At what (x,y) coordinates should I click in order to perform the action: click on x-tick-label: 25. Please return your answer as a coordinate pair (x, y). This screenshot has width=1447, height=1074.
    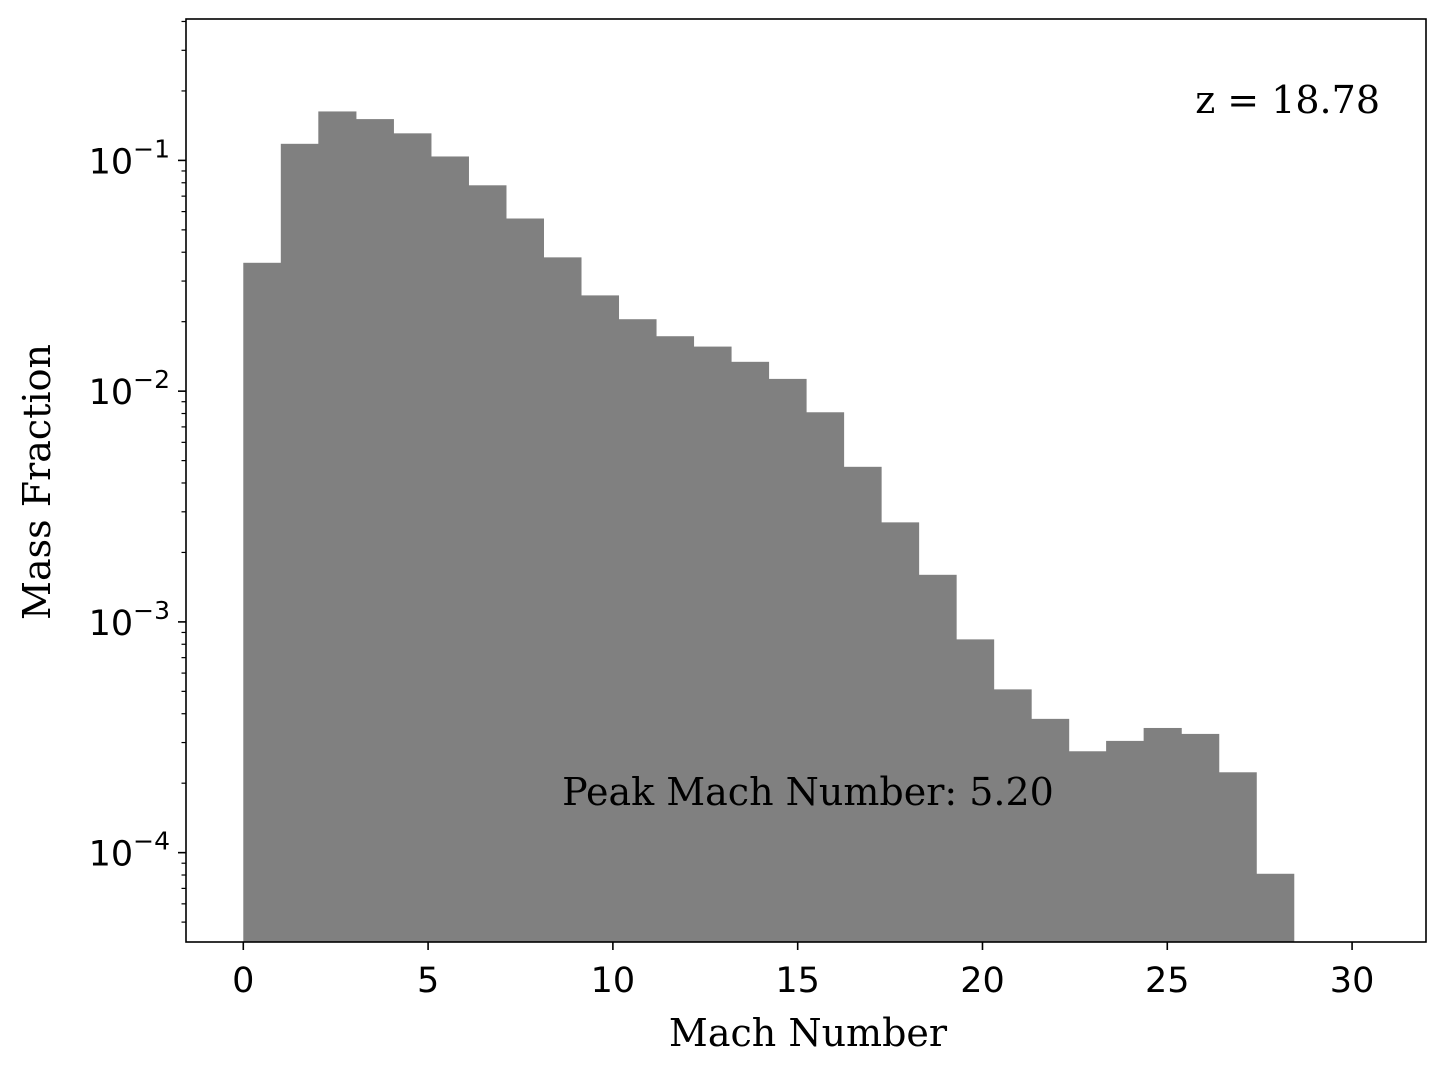
    Looking at the image, I should click on (1167, 981).